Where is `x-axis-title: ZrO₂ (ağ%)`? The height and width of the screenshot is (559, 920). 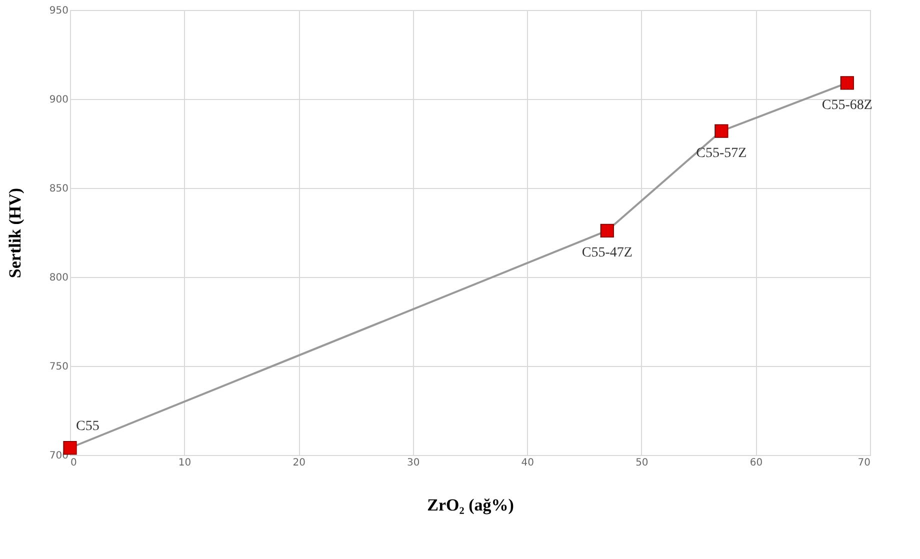 x-axis-title: ZrO₂ (ağ%) is located at coordinates (470, 505).